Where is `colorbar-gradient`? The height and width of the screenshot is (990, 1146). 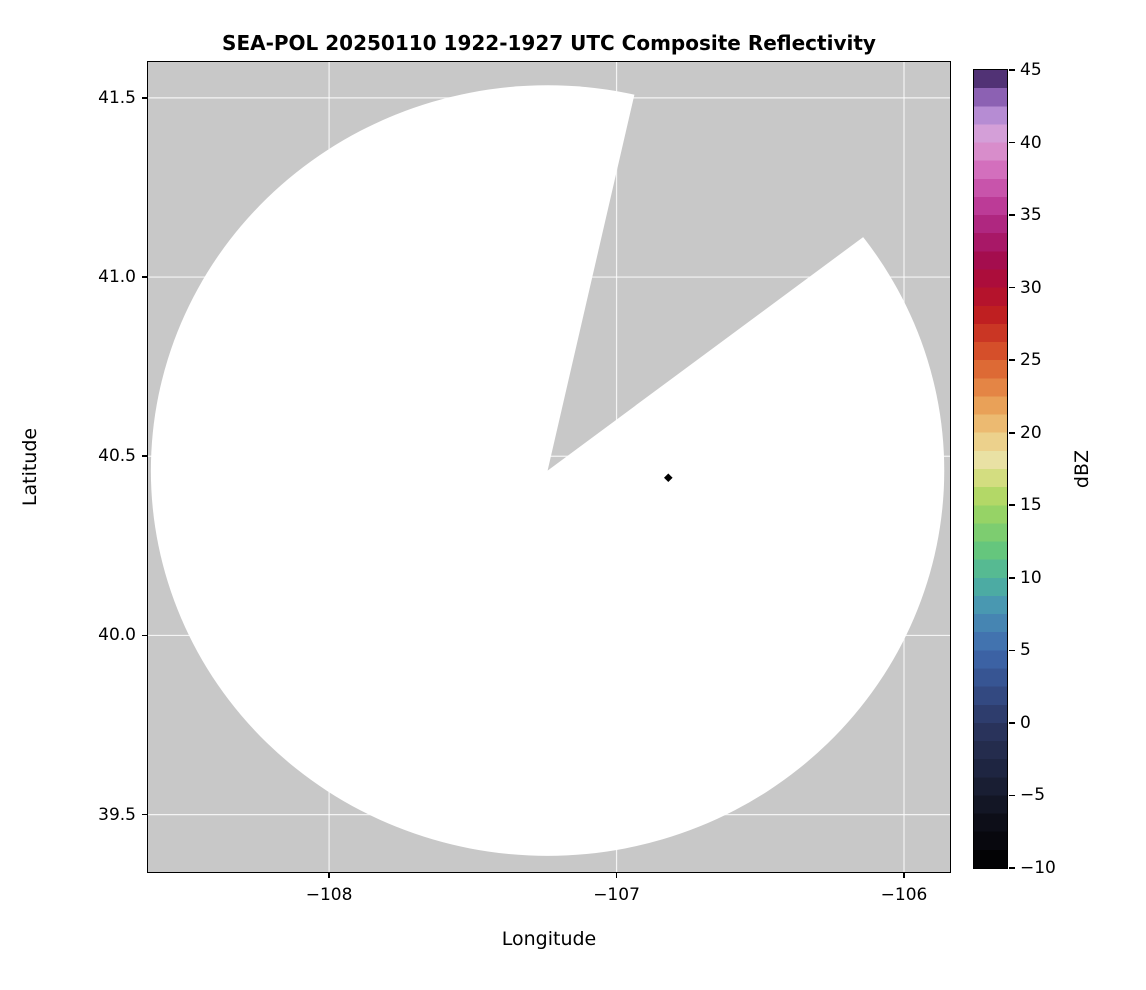
colorbar-gradient is located at coordinates (990, 469).